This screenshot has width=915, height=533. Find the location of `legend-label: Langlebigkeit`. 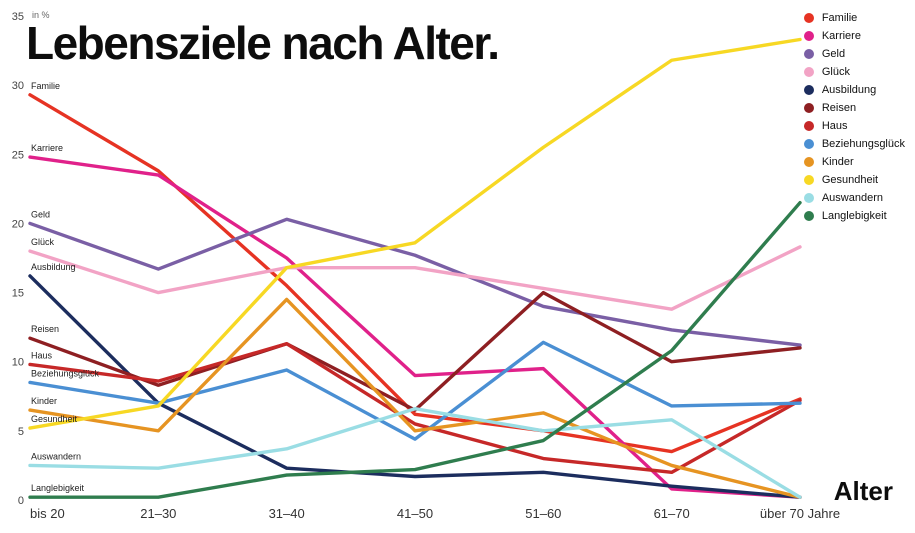

legend-label: Langlebigkeit is located at coordinates (854, 216).